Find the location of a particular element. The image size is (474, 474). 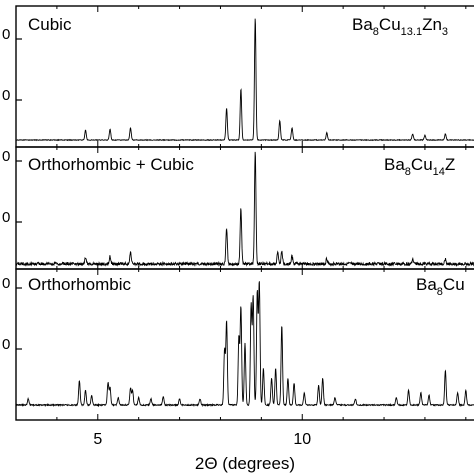

formula-panel-3: Ba8Cu is located at coordinates (440, 286).